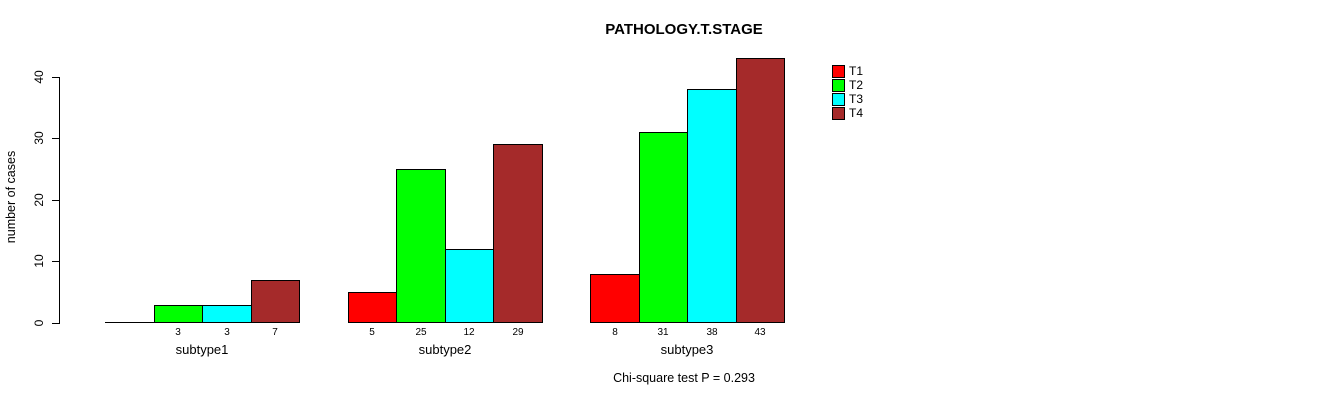 The height and width of the screenshot is (400, 1340). I want to click on y-tick-label: 10, so click(39, 261).